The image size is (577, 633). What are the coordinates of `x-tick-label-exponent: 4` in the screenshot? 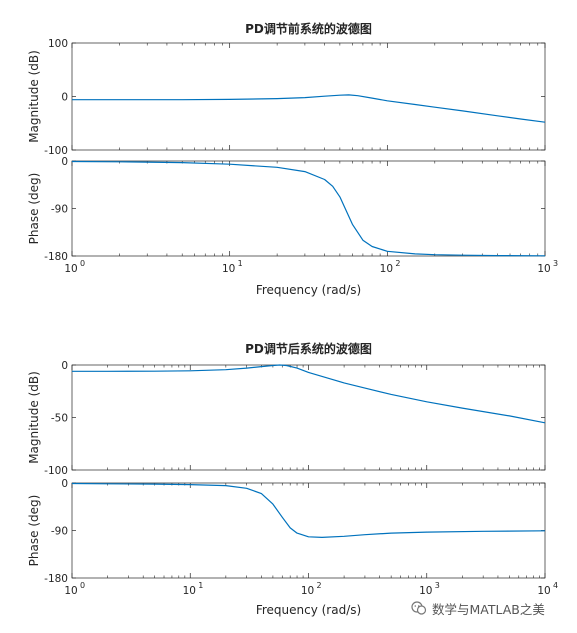 It's located at (555, 585).